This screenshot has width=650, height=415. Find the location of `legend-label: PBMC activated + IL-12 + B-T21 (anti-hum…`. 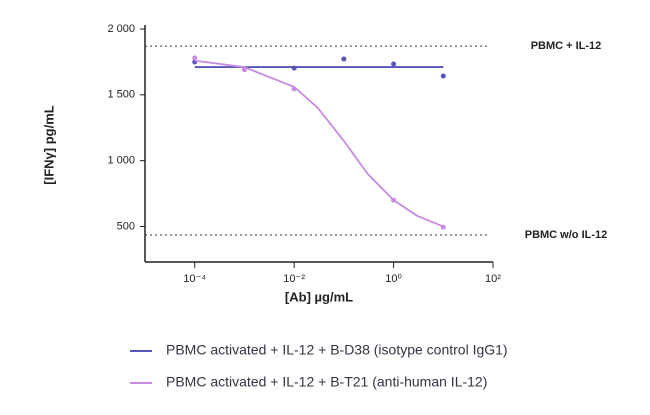

legend-label: PBMC activated + IL-12 + B-T21 (anti-hum… is located at coordinates (326, 382).